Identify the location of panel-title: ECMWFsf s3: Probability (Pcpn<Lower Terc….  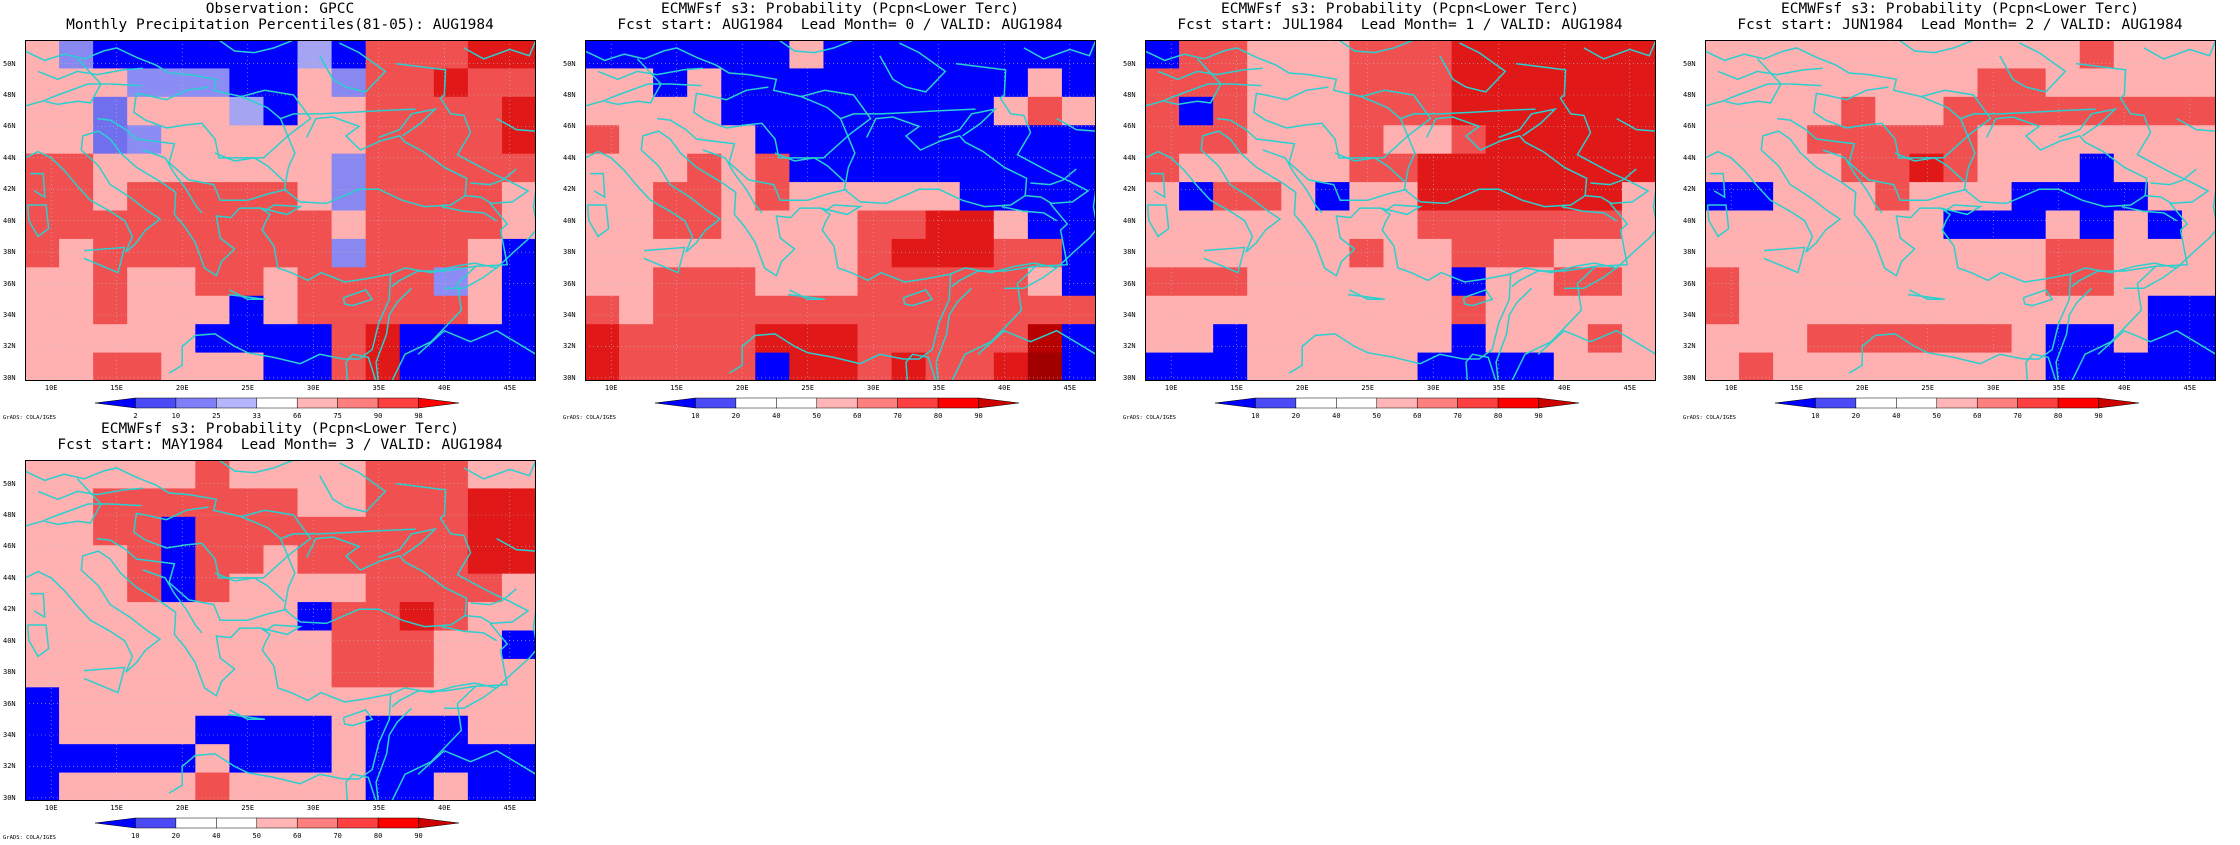
(280, 429).